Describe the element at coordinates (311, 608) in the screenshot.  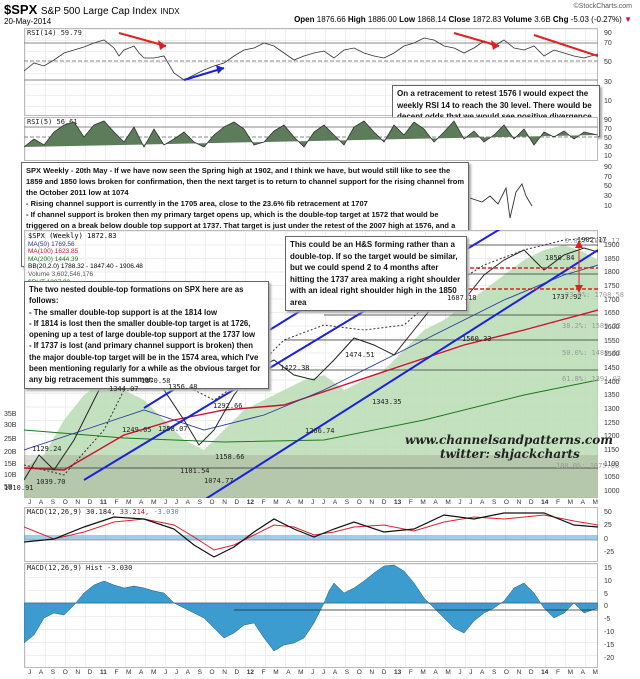
I see `macd-hist-plot` at that location.